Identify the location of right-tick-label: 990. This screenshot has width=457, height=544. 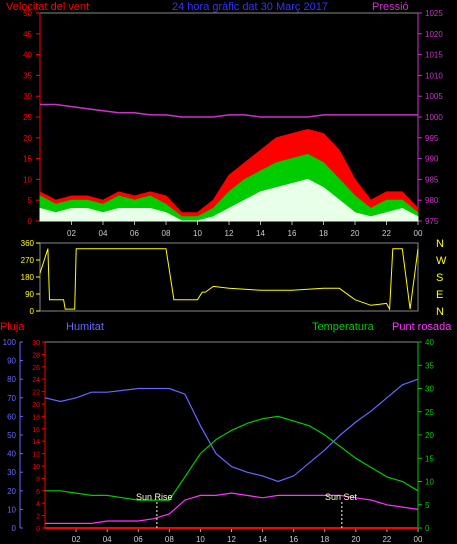
(432, 159).